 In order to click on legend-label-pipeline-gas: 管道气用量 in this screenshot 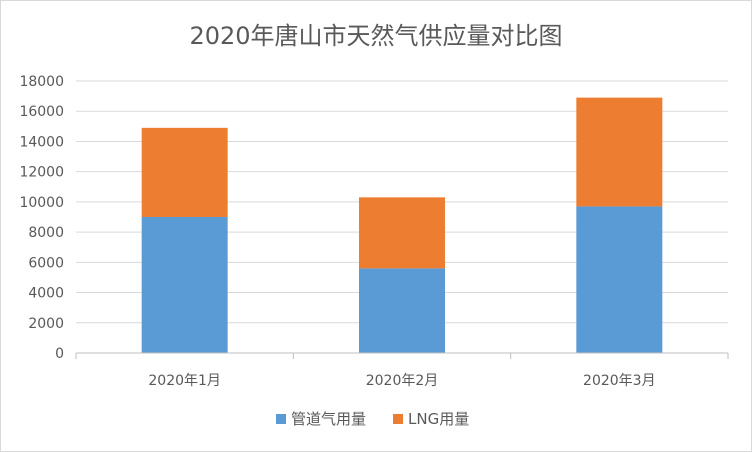, I will do `click(328, 419)`.